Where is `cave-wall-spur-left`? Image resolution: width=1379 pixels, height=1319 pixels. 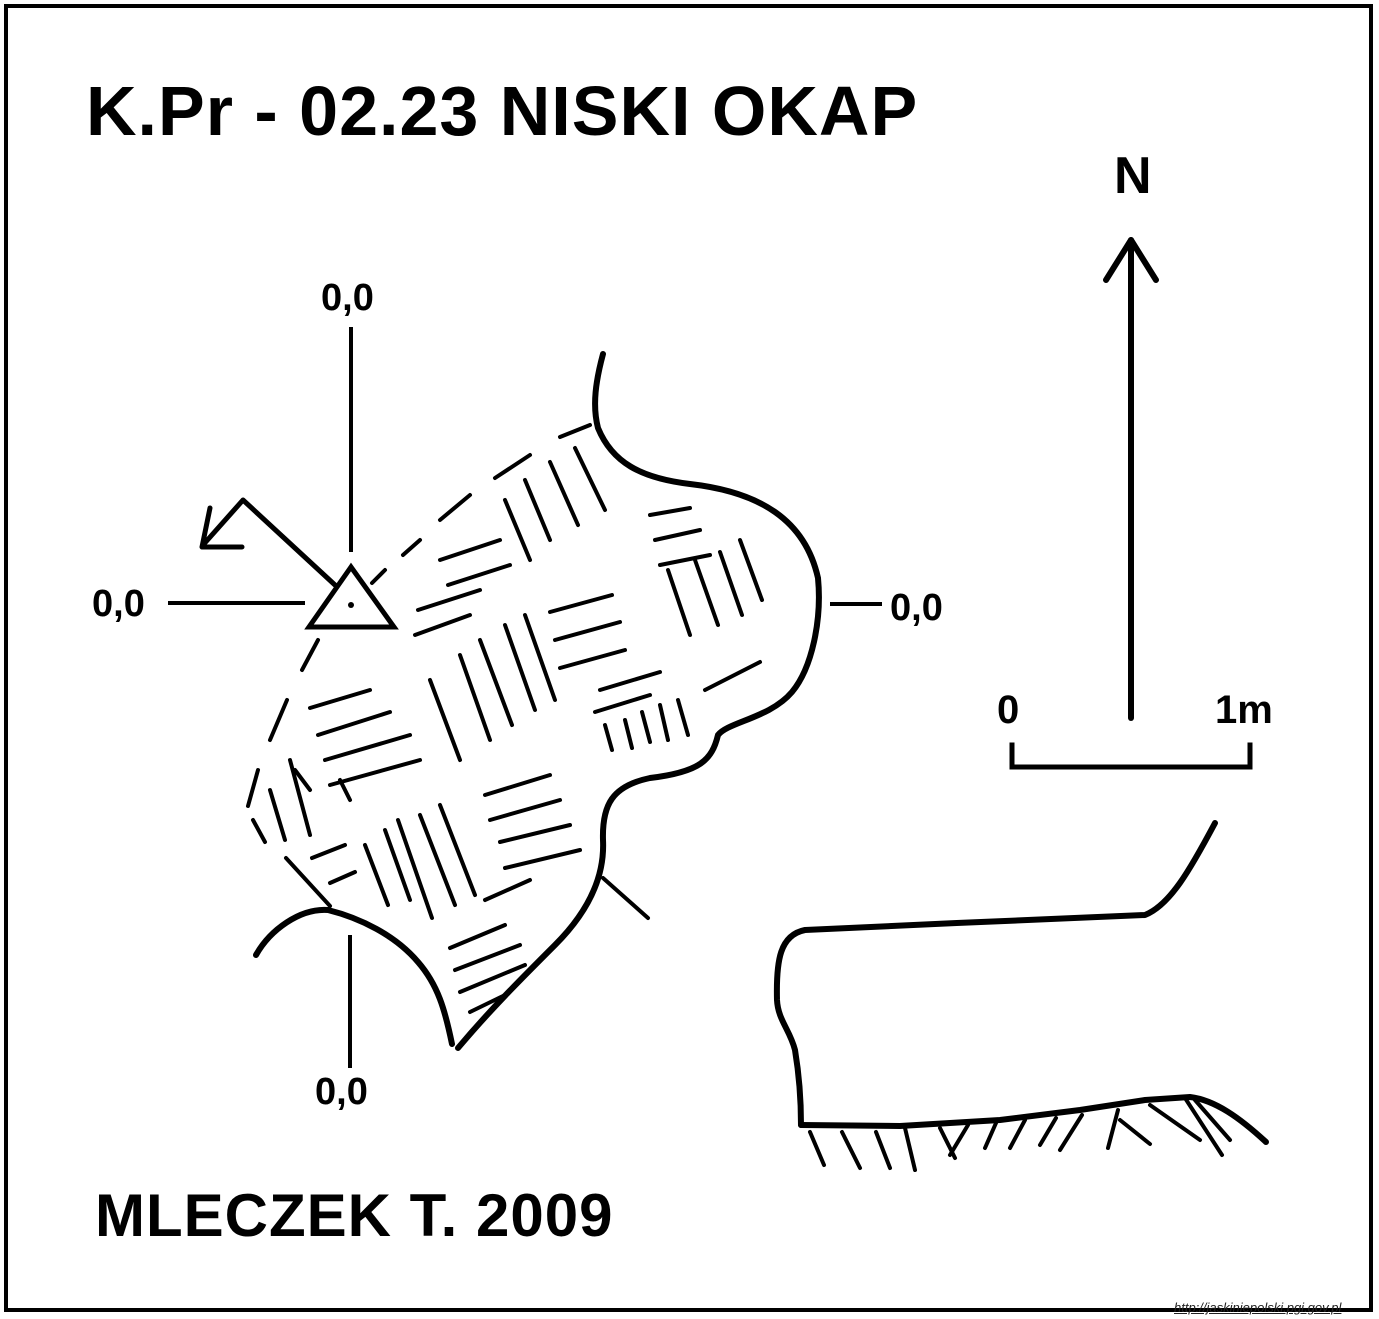 cave-wall-spur-left is located at coordinates (308, 882).